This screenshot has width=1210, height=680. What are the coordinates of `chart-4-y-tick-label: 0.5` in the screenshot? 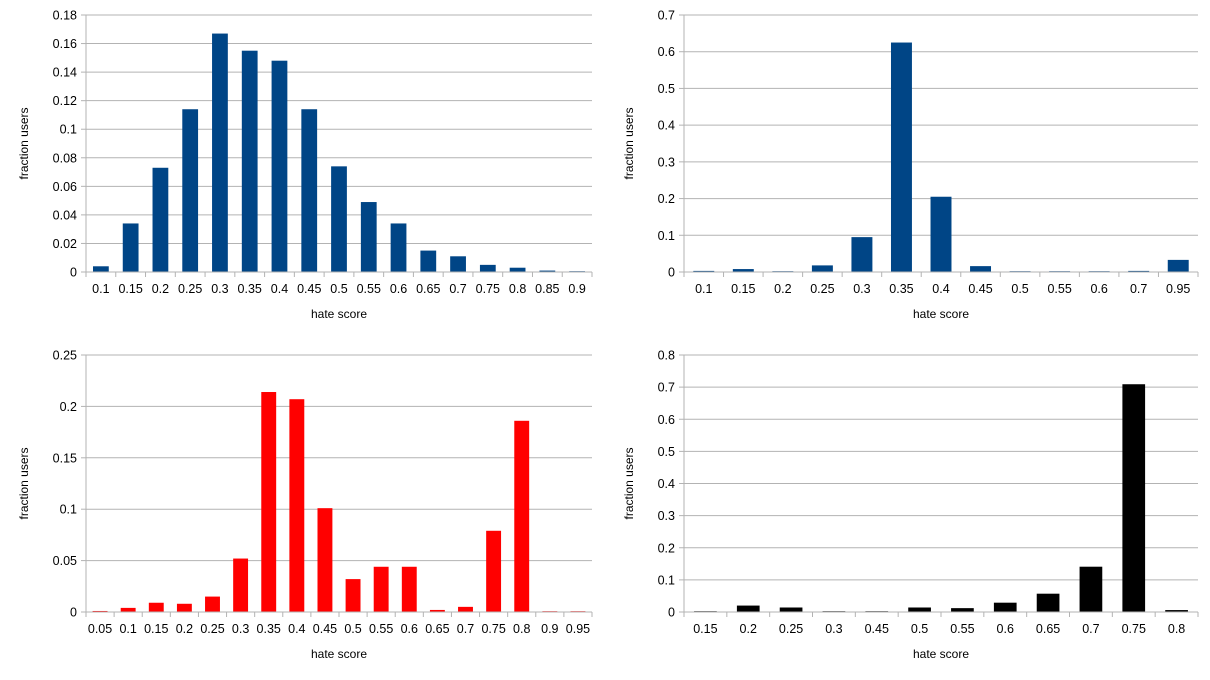 It's located at (666, 452).